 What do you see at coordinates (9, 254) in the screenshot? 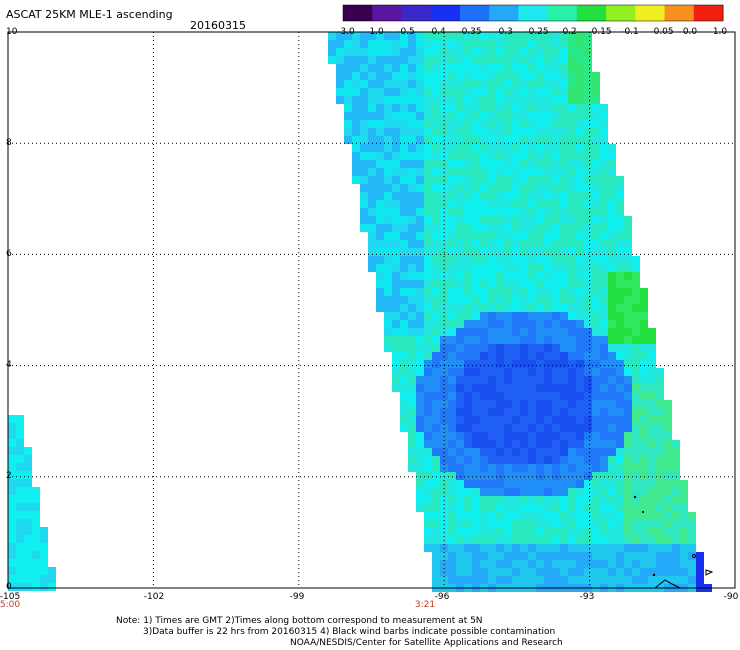
I see `y-tick-label: 6` at bounding box center [9, 254].